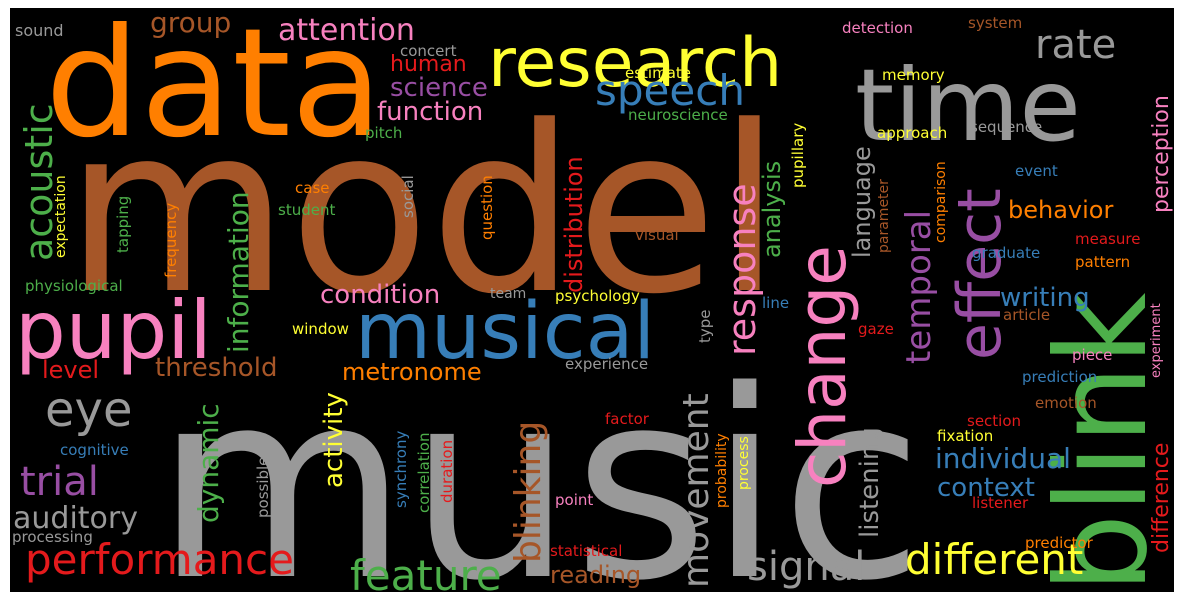 The image size is (1182, 601). I want to click on word-data: data, so click(214, 89).